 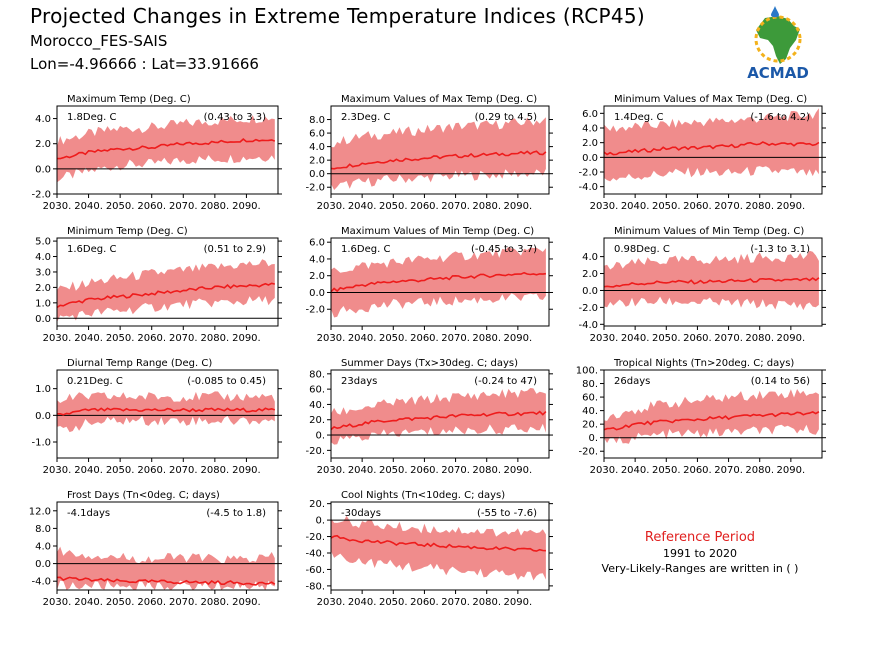 What do you see at coordinates (235, 249) in the screenshot?
I see `chart-range: (0.51 to 2.9)` at bounding box center [235, 249].